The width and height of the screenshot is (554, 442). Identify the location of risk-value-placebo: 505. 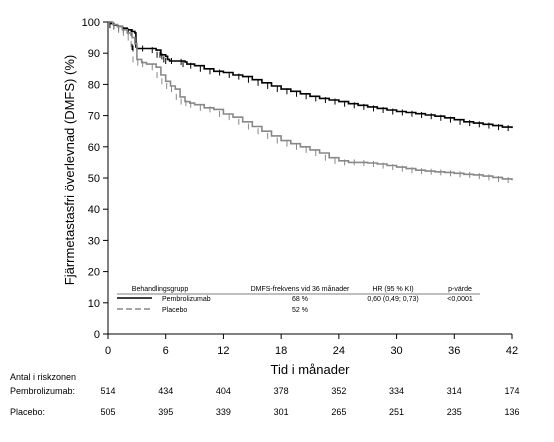
(108, 412).